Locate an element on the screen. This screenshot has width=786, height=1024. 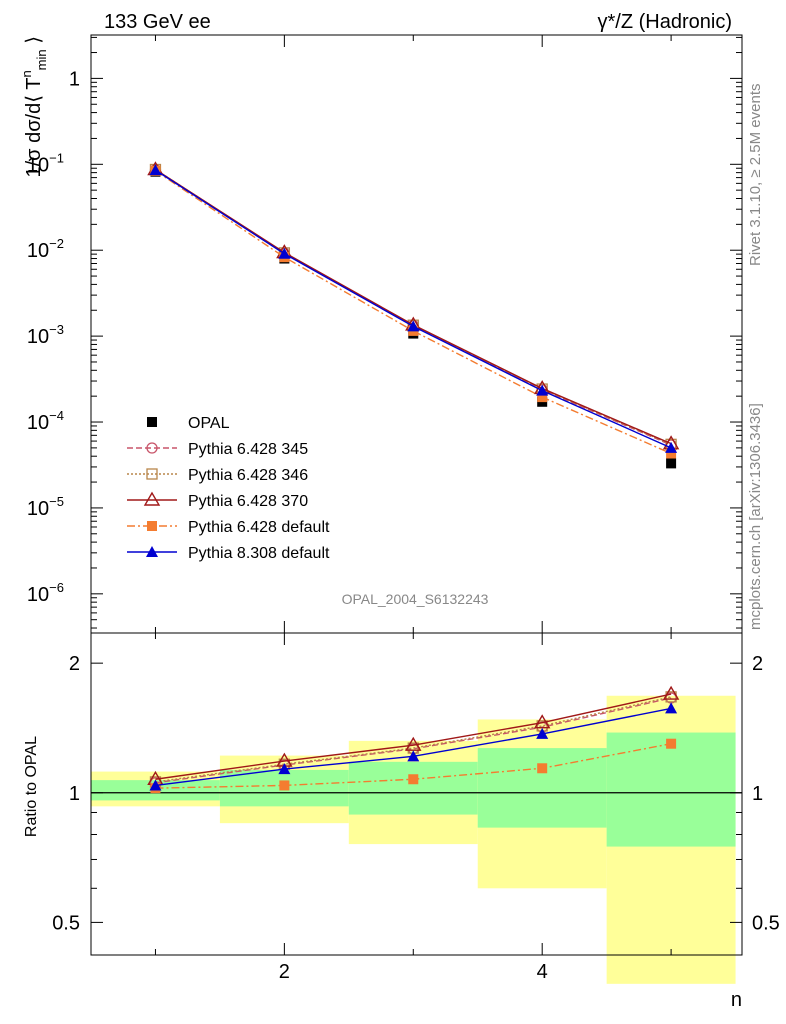
ratio-y-tick-label-right: 2 is located at coordinates (757, 664).